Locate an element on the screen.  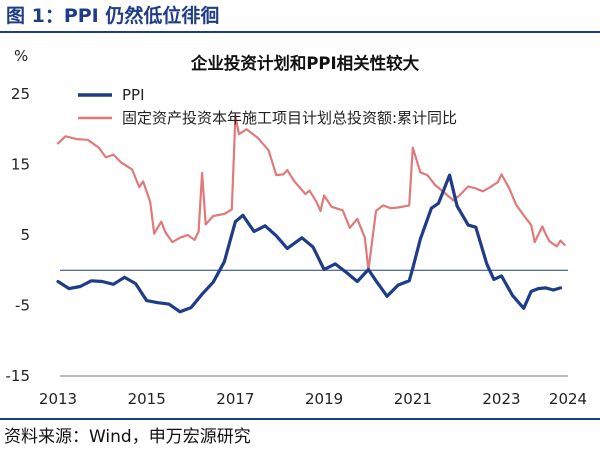
y-axis-unit-label: % is located at coordinates (21, 56).